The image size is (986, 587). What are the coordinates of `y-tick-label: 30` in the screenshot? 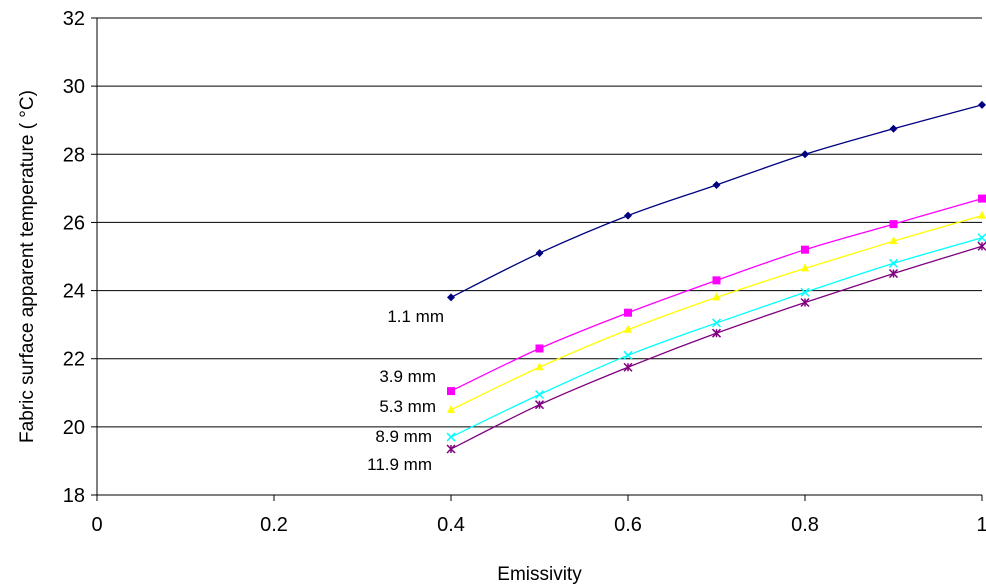 It's located at (74, 87).